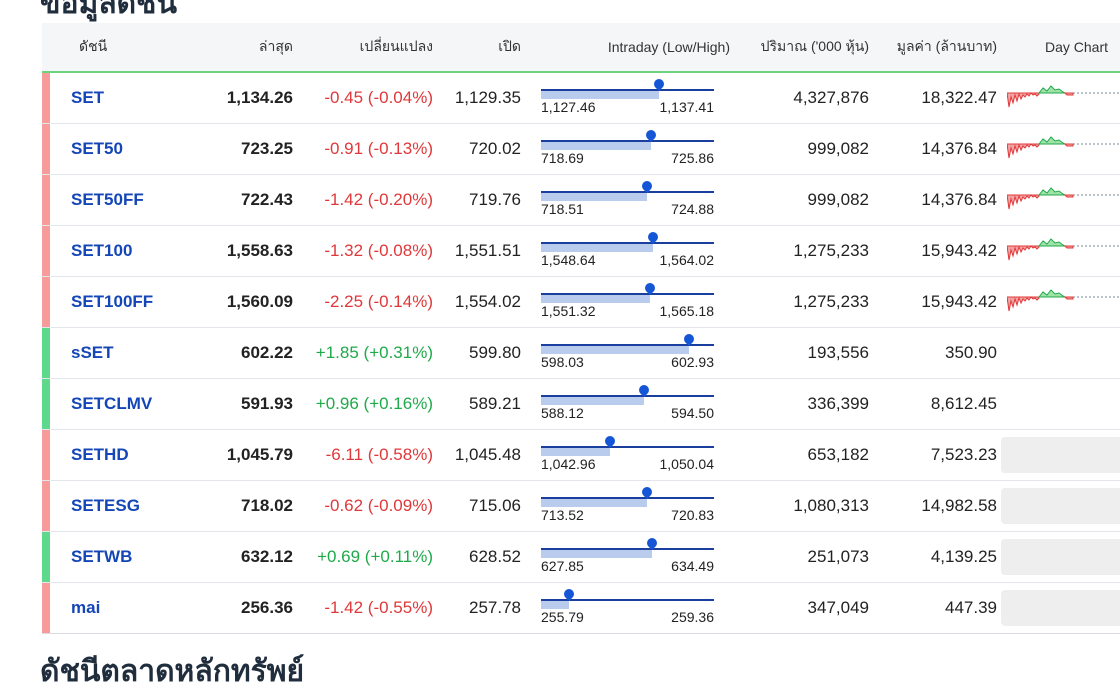 The height and width of the screenshot is (695, 1120). What do you see at coordinates (245, 608) in the screenshot?
I see `last-price: 256.36` at bounding box center [245, 608].